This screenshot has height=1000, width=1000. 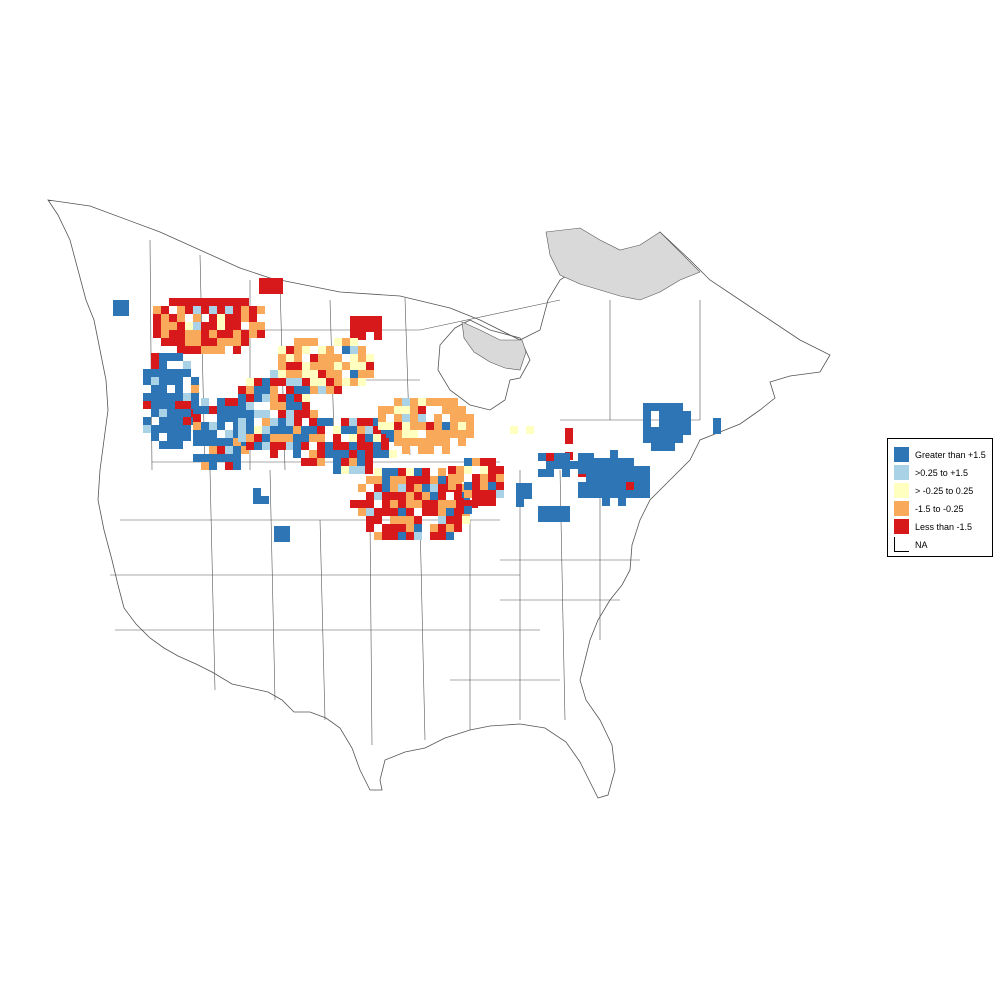 I want to click on legend-label: > -0.25 to 0.25, so click(x=944, y=490).